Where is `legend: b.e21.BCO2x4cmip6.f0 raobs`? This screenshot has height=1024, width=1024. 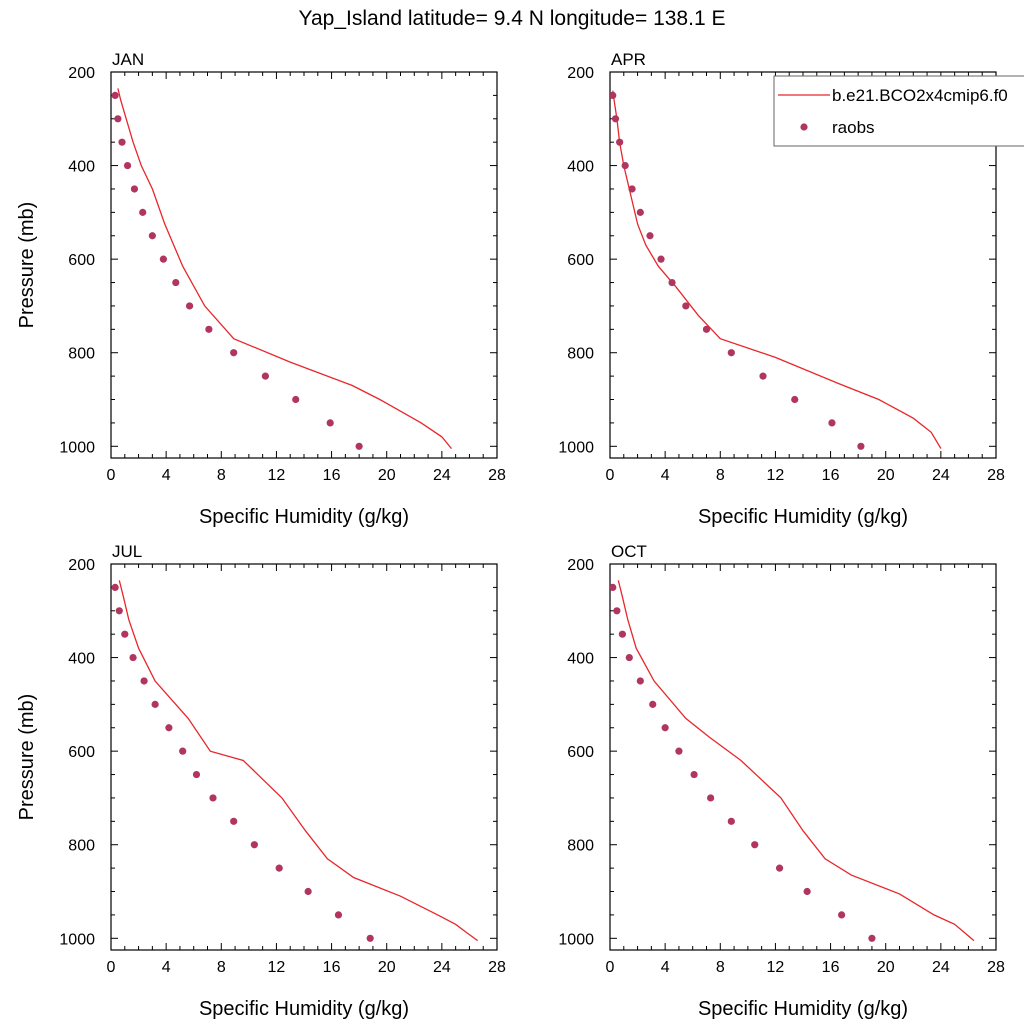
legend: b.e21.BCO2x4cmip6.f0 raobs is located at coordinates (898, 111).